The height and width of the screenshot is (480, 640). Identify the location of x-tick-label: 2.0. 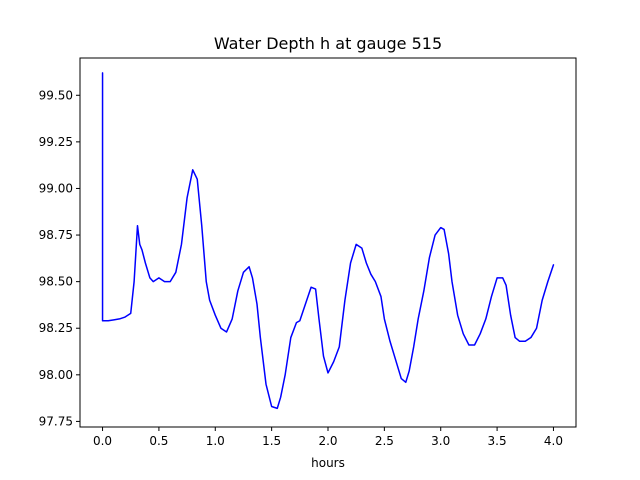
(327, 441).